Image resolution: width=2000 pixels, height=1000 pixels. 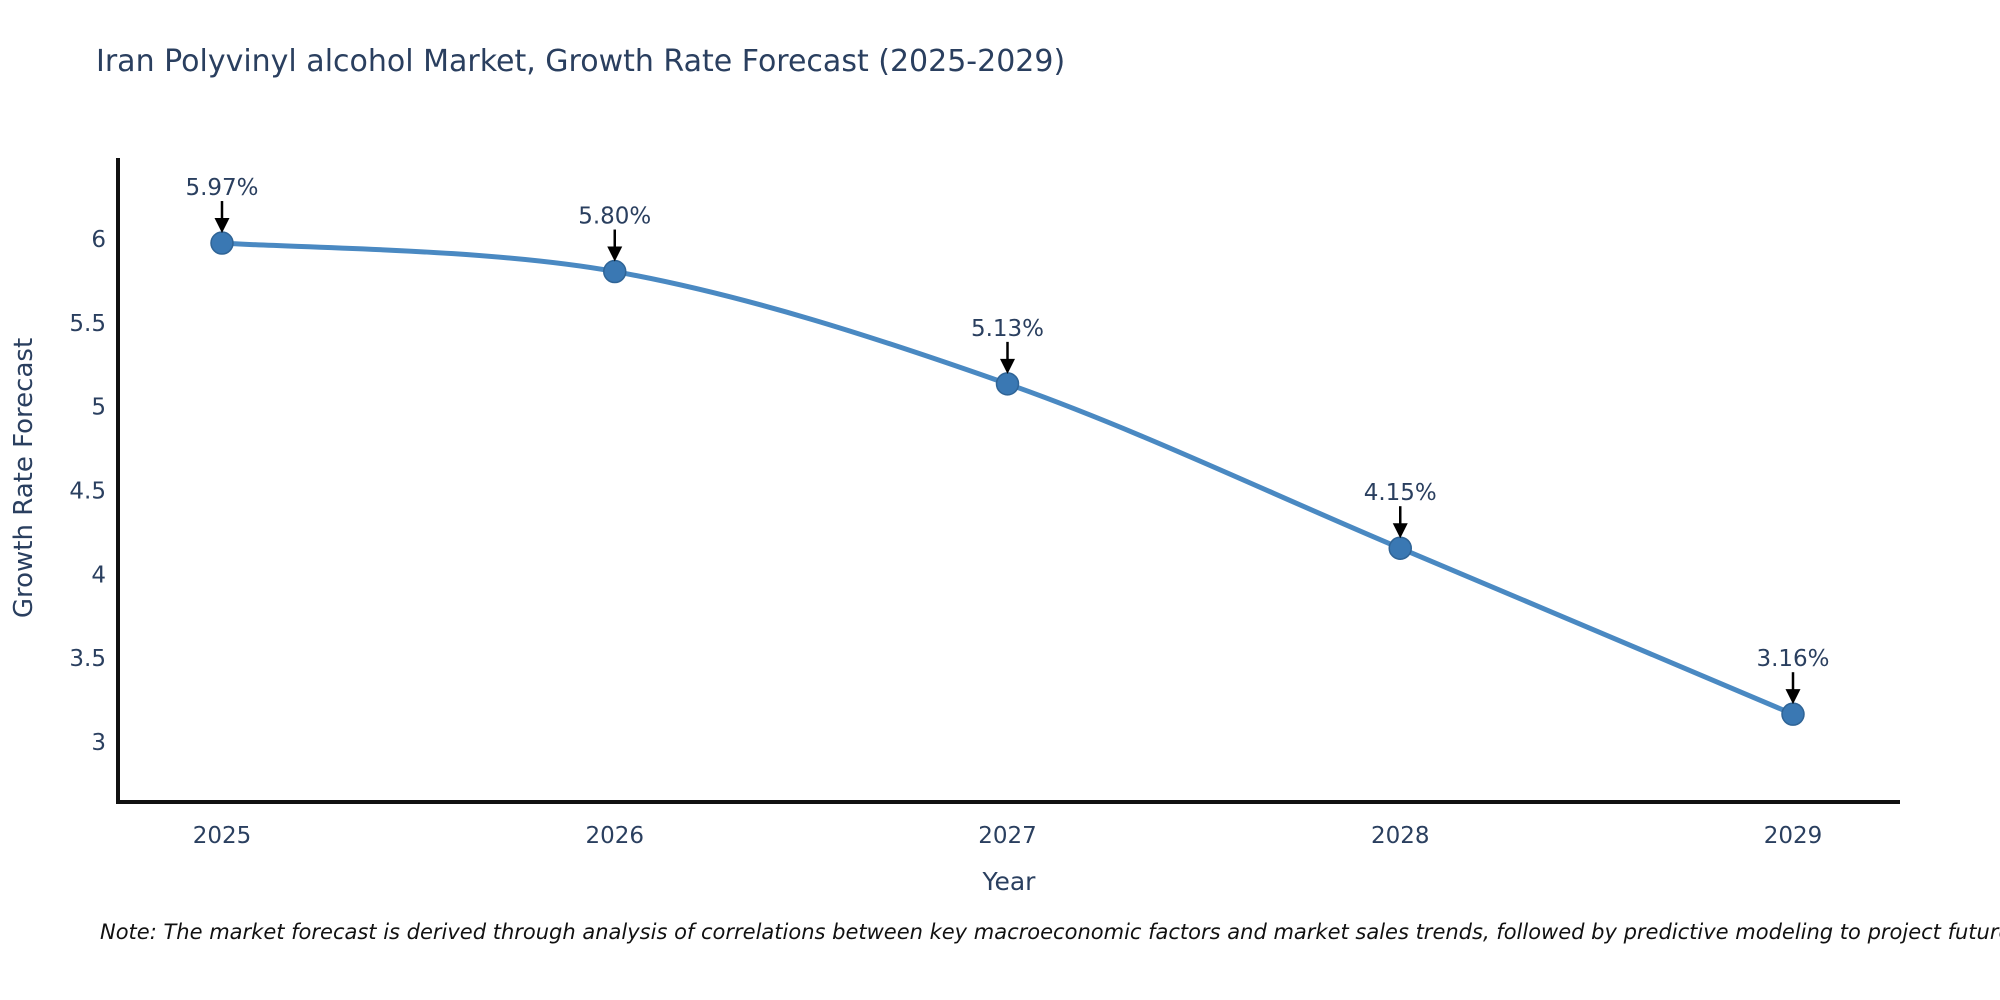 I want to click on annotation-label: 5.13%, so click(x=1007, y=329).